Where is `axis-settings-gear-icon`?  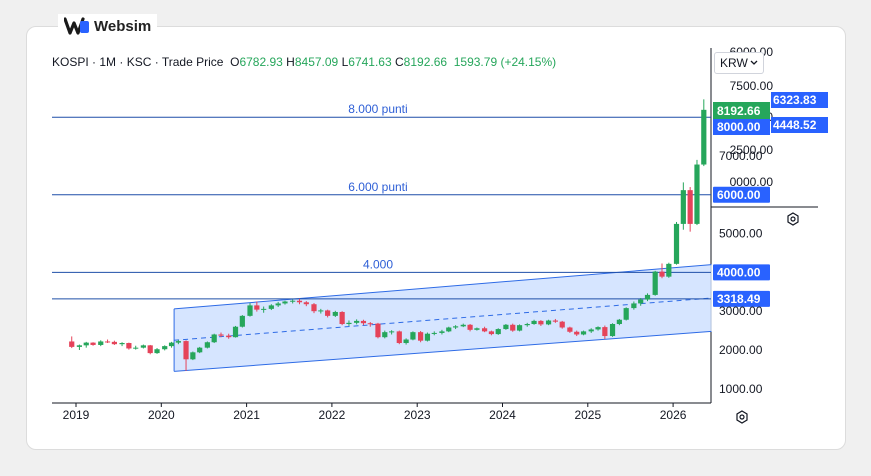 axis-settings-gear-icon is located at coordinates (742, 417).